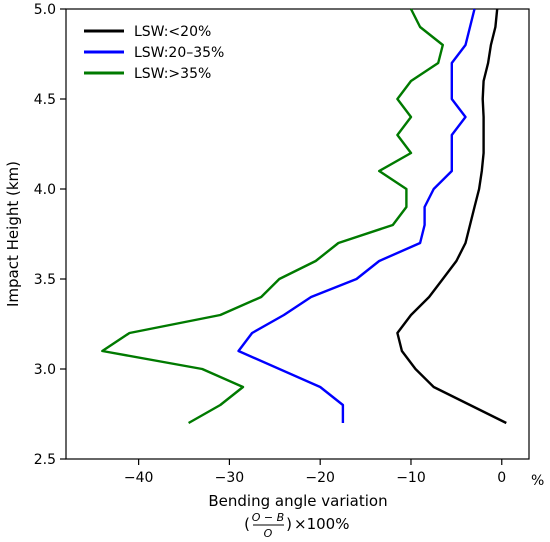 This screenshot has height=542, width=550. I want to click on legend: LSW:<20% LSW:20–35% LSW:>35%, so click(154, 53).